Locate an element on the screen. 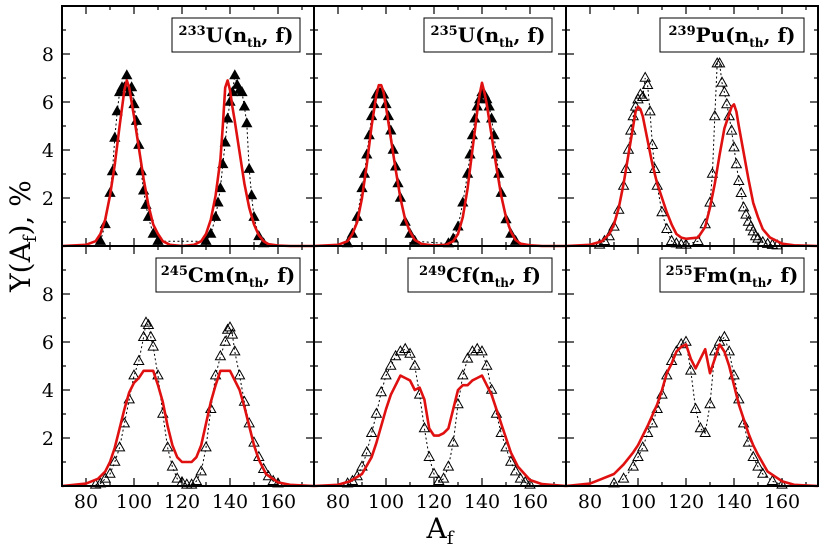  x-tick-label: 80 is located at coordinates (338, 502).